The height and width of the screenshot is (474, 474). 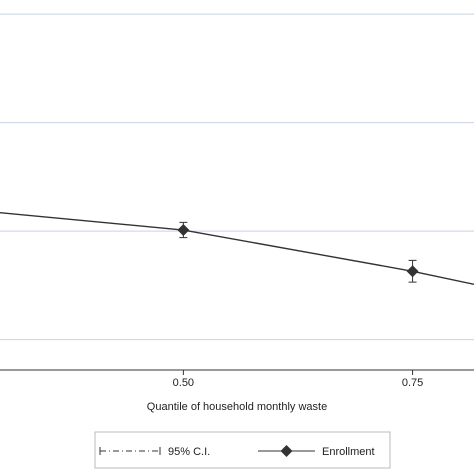 What do you see at coordinates (348, 452) in the screenshot?
I see `legend-label: Enrollment` at bounding box center [348, 452].